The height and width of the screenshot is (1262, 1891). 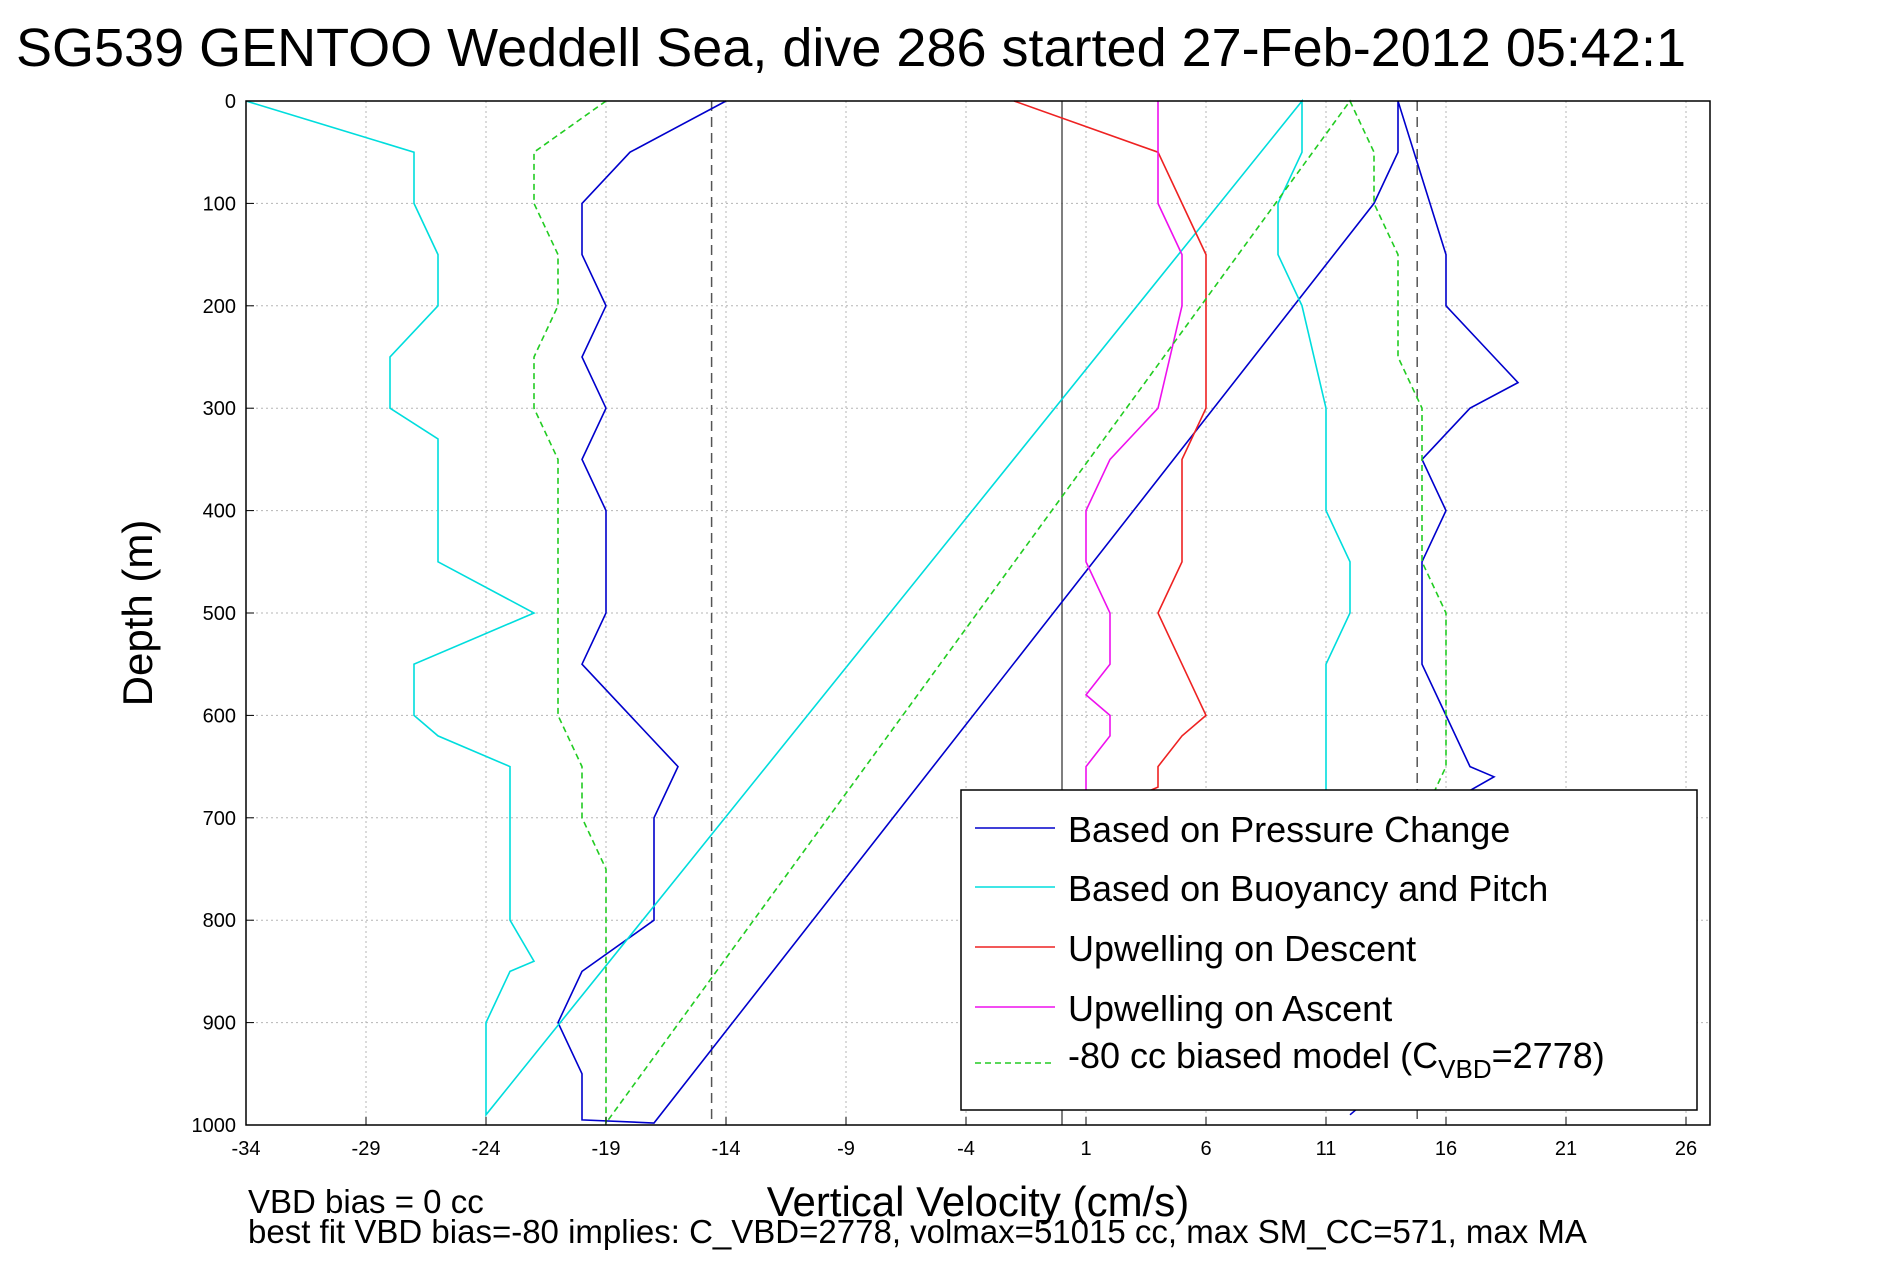 I want to click on x-tick-label: -4, so click(x=966, y=1149).